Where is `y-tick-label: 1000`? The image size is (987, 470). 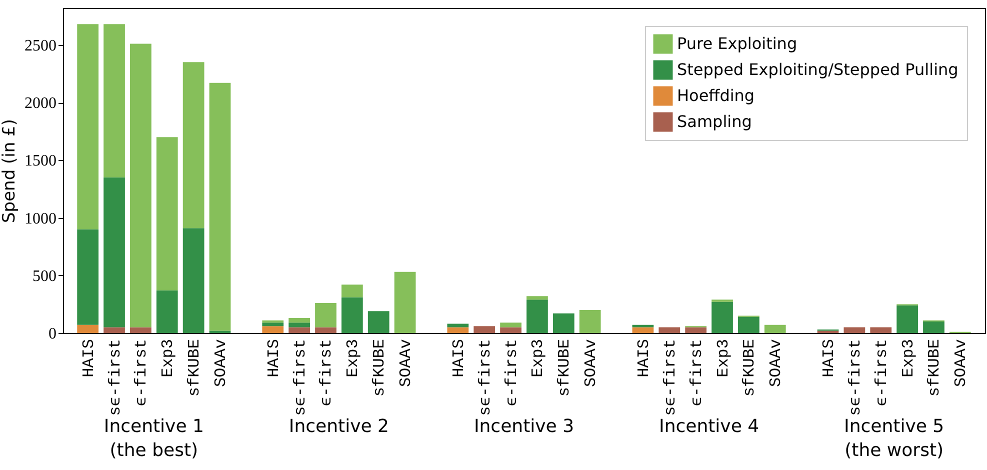
y-tick-label: 1000 is located at coordinates (40, 219).